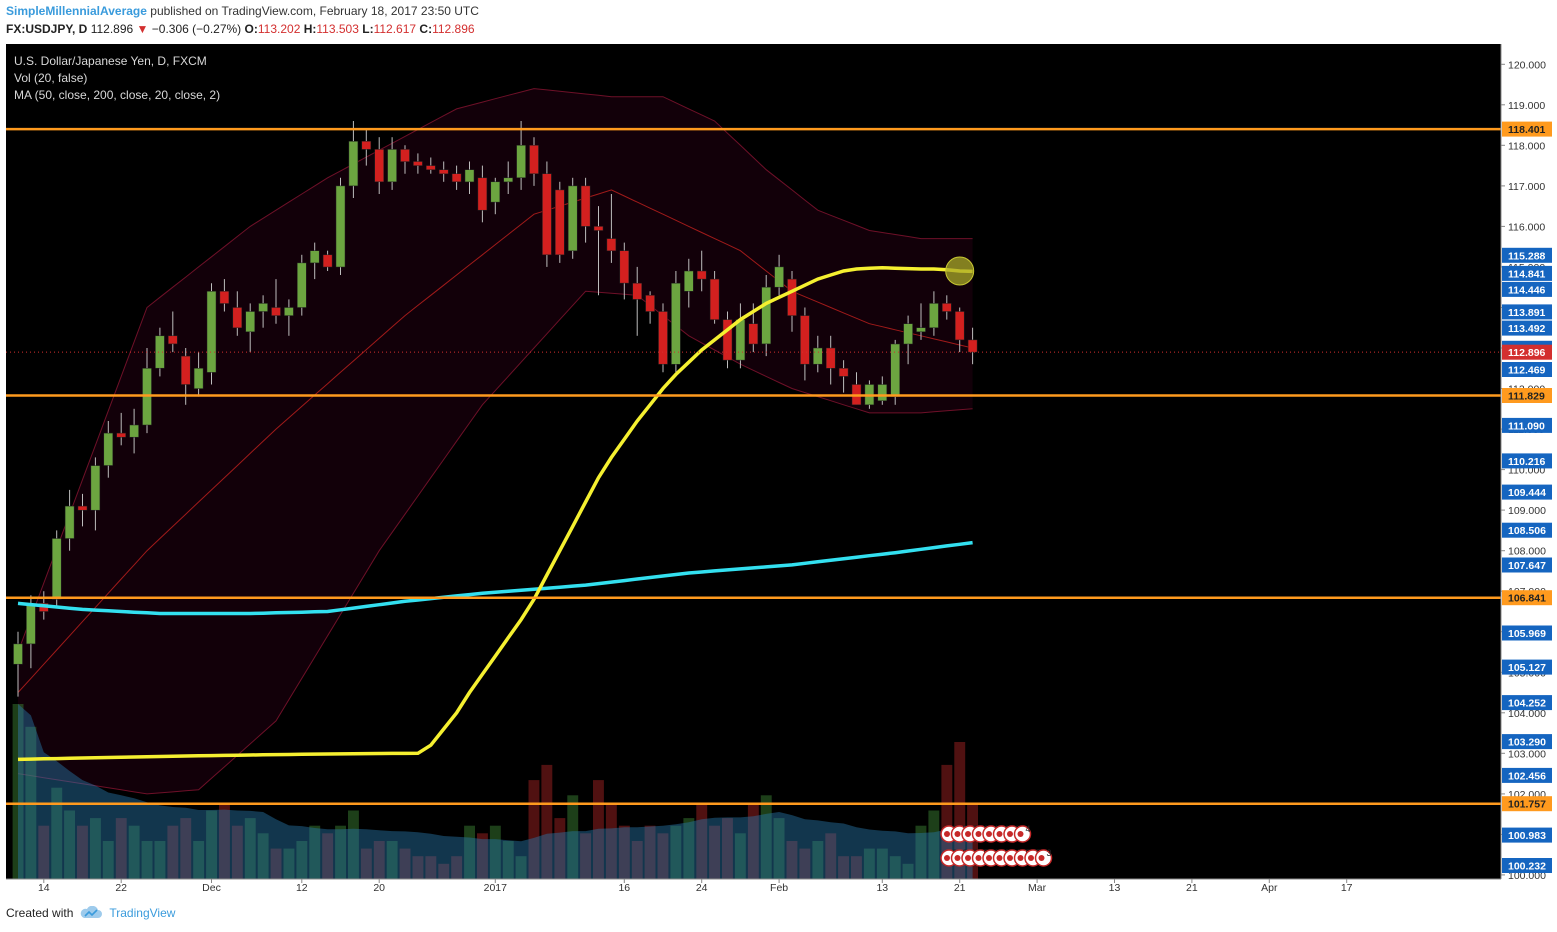 Image resolution: width=1557 pixels, height=932 pixels. What do you see at coordinates (76, 11) in the screenshot?
I see `author-link: SimpleMillennialAverage` at bounding box center [76, 11].